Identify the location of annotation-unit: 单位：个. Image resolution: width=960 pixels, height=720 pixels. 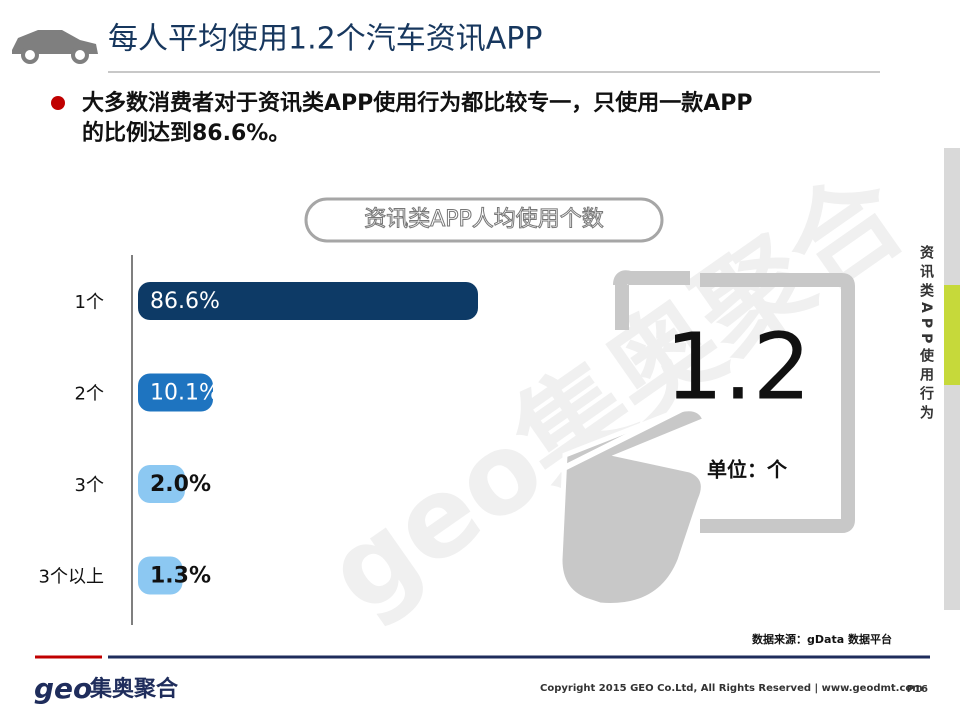
(747, 470).